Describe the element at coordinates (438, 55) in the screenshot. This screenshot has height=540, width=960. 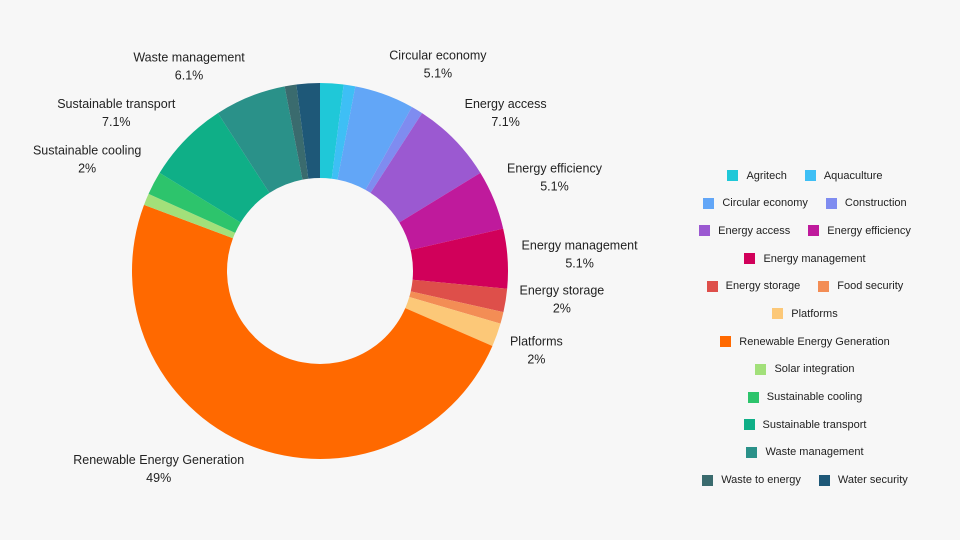
I see `slice-label: Circular economy` at that location.